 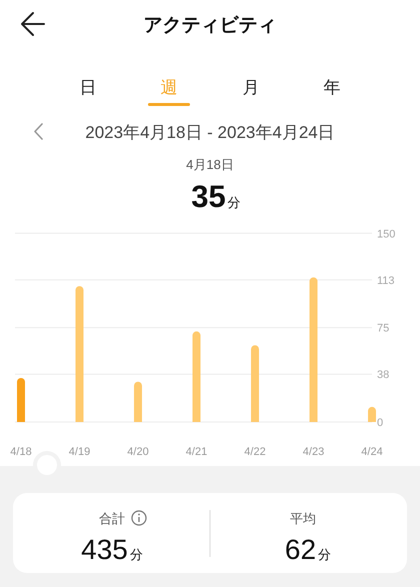 I want to click on annotation: 年, so click(x=332, y=87).